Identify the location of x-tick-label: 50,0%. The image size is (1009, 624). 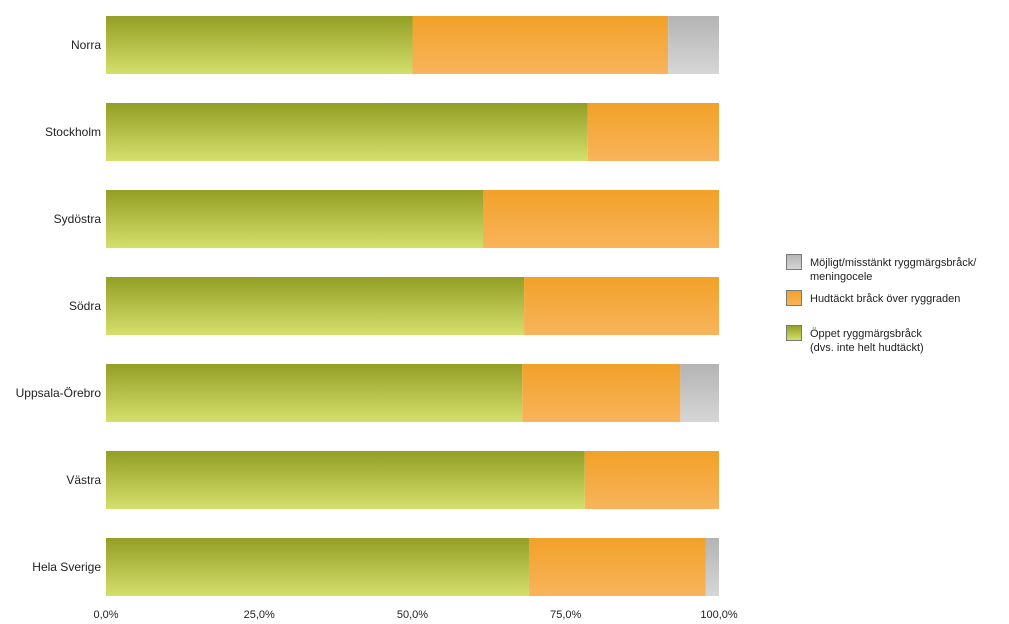
(412, 615).